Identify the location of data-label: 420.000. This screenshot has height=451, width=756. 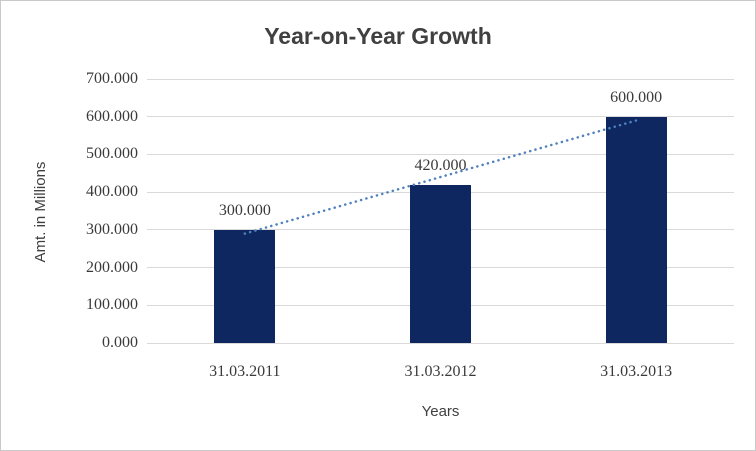
(440, 165).